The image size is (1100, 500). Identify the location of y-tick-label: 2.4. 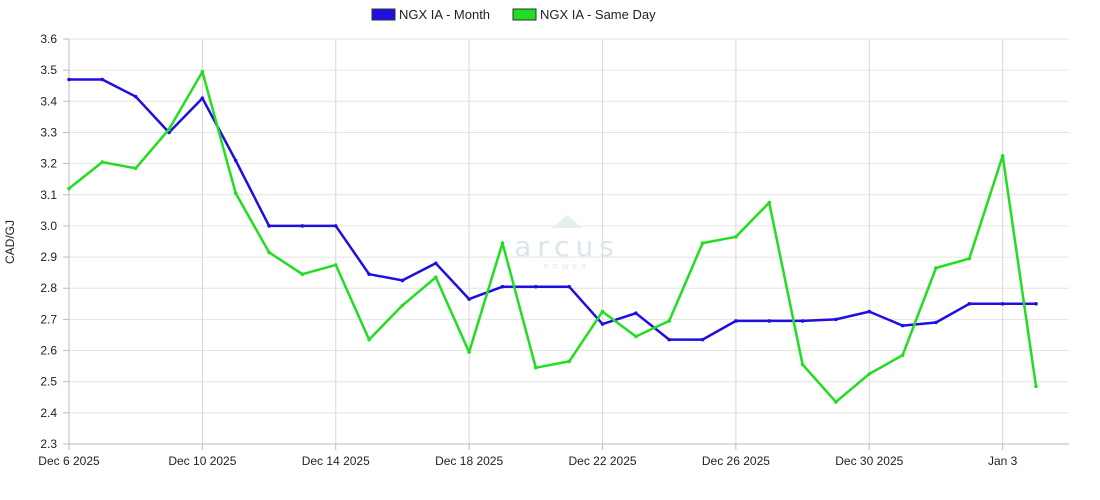
(48, 413).